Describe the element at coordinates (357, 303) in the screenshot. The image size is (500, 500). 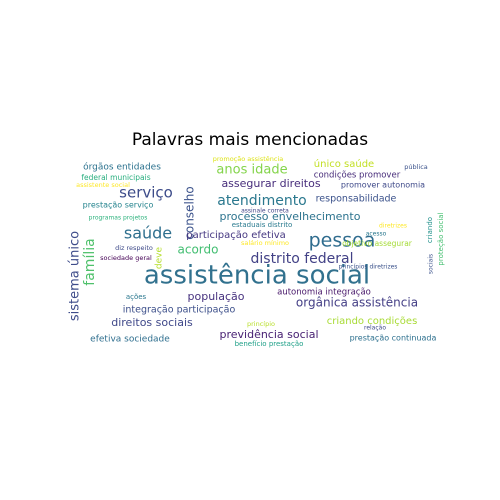
I see `word-orgânica-assistência: orgânica assistência` at that location.